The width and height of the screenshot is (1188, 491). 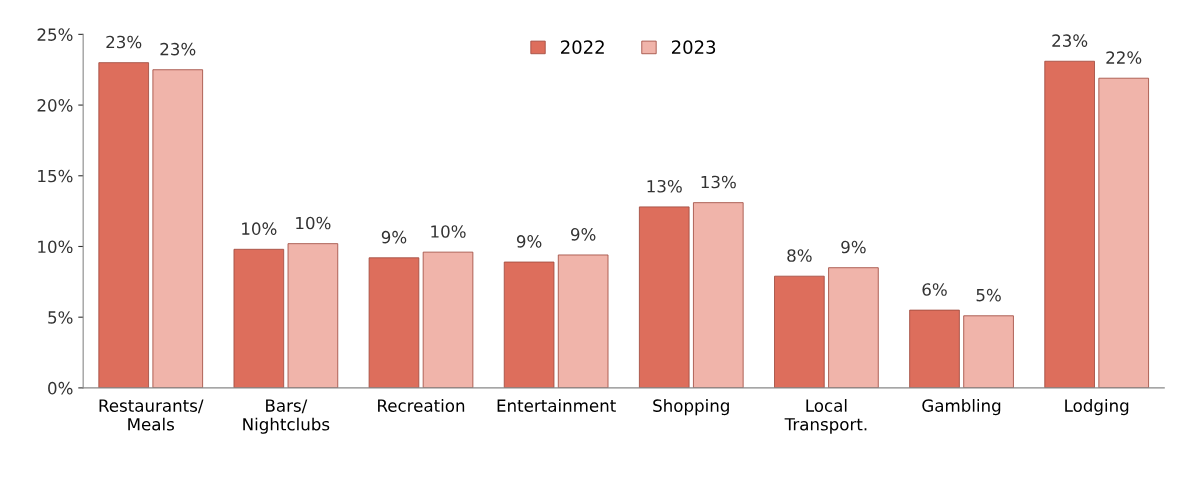 What do you see at coordinates (55, 247) in the screenshot?
I see `y-tick-label: 10%` at bounding box center [55, 247].